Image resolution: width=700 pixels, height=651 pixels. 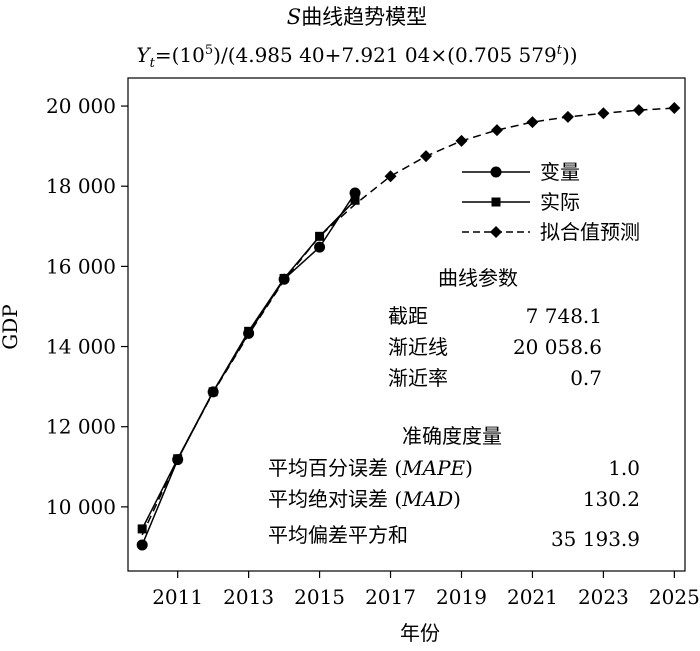 What do you see at coordinates (418, 347) in the screenshot?
I see `param-label-asymptote: 渐近线` at bounding box center [418, 347].